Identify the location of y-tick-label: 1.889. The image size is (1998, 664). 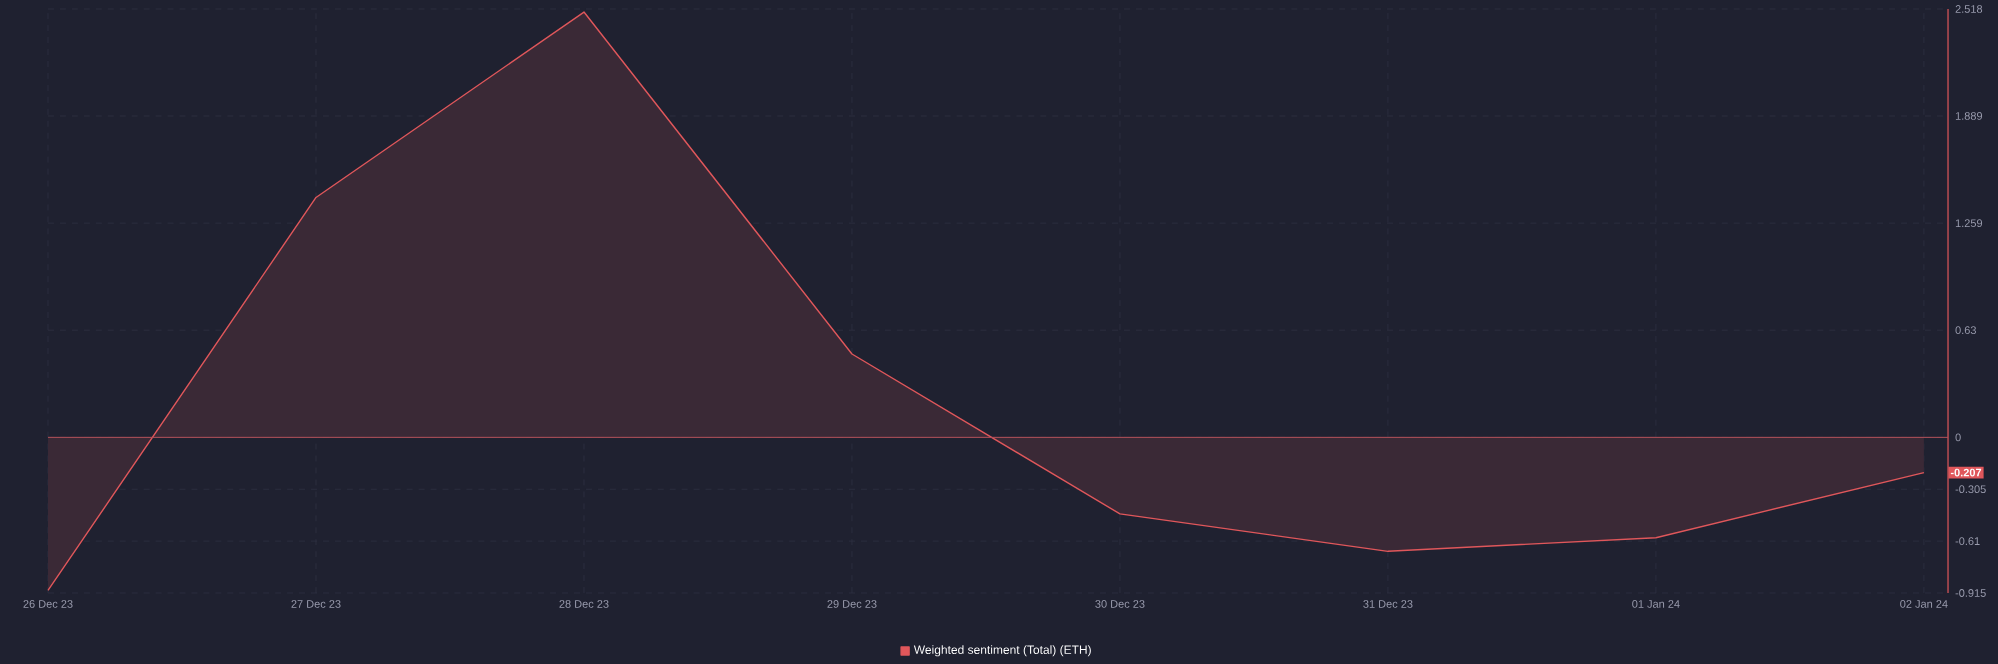
(1969, 116).